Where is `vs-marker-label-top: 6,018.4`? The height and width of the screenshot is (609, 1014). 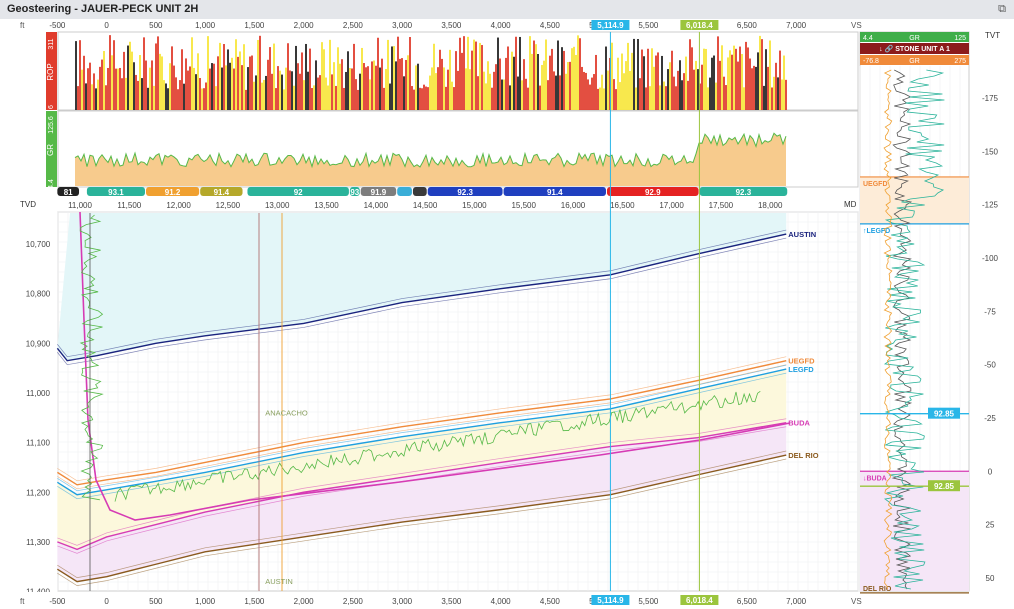 vs-marker-label-top: 6,018.4 is located at coordinates (699, 25).